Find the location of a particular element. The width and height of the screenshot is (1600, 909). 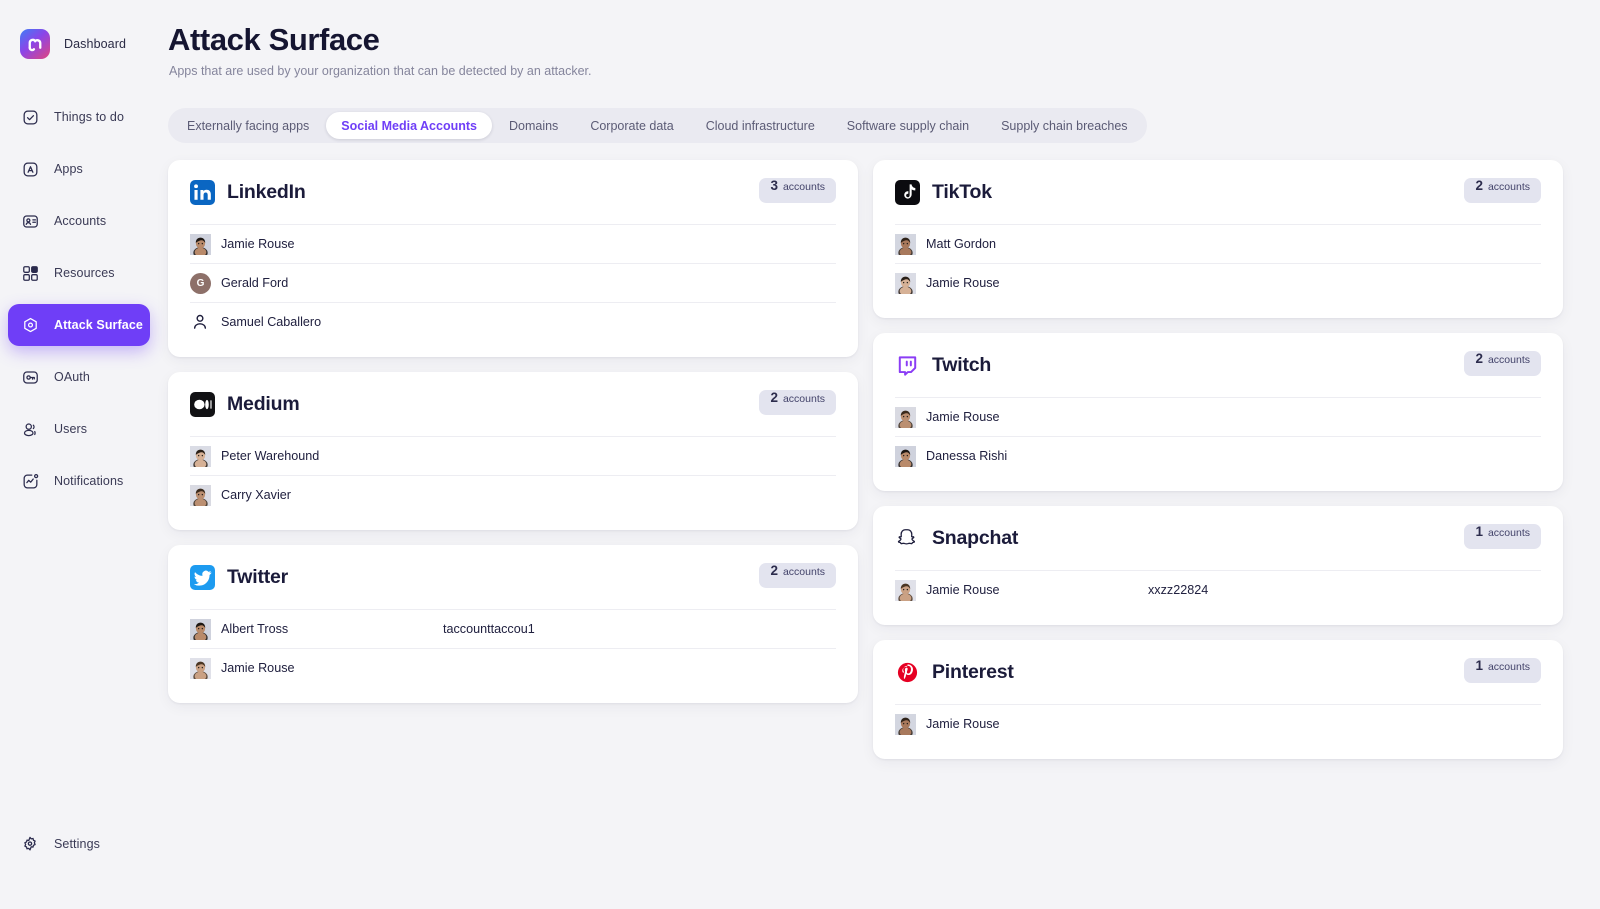

account-name: Matt Gordon is located at coordinates (961, 244).